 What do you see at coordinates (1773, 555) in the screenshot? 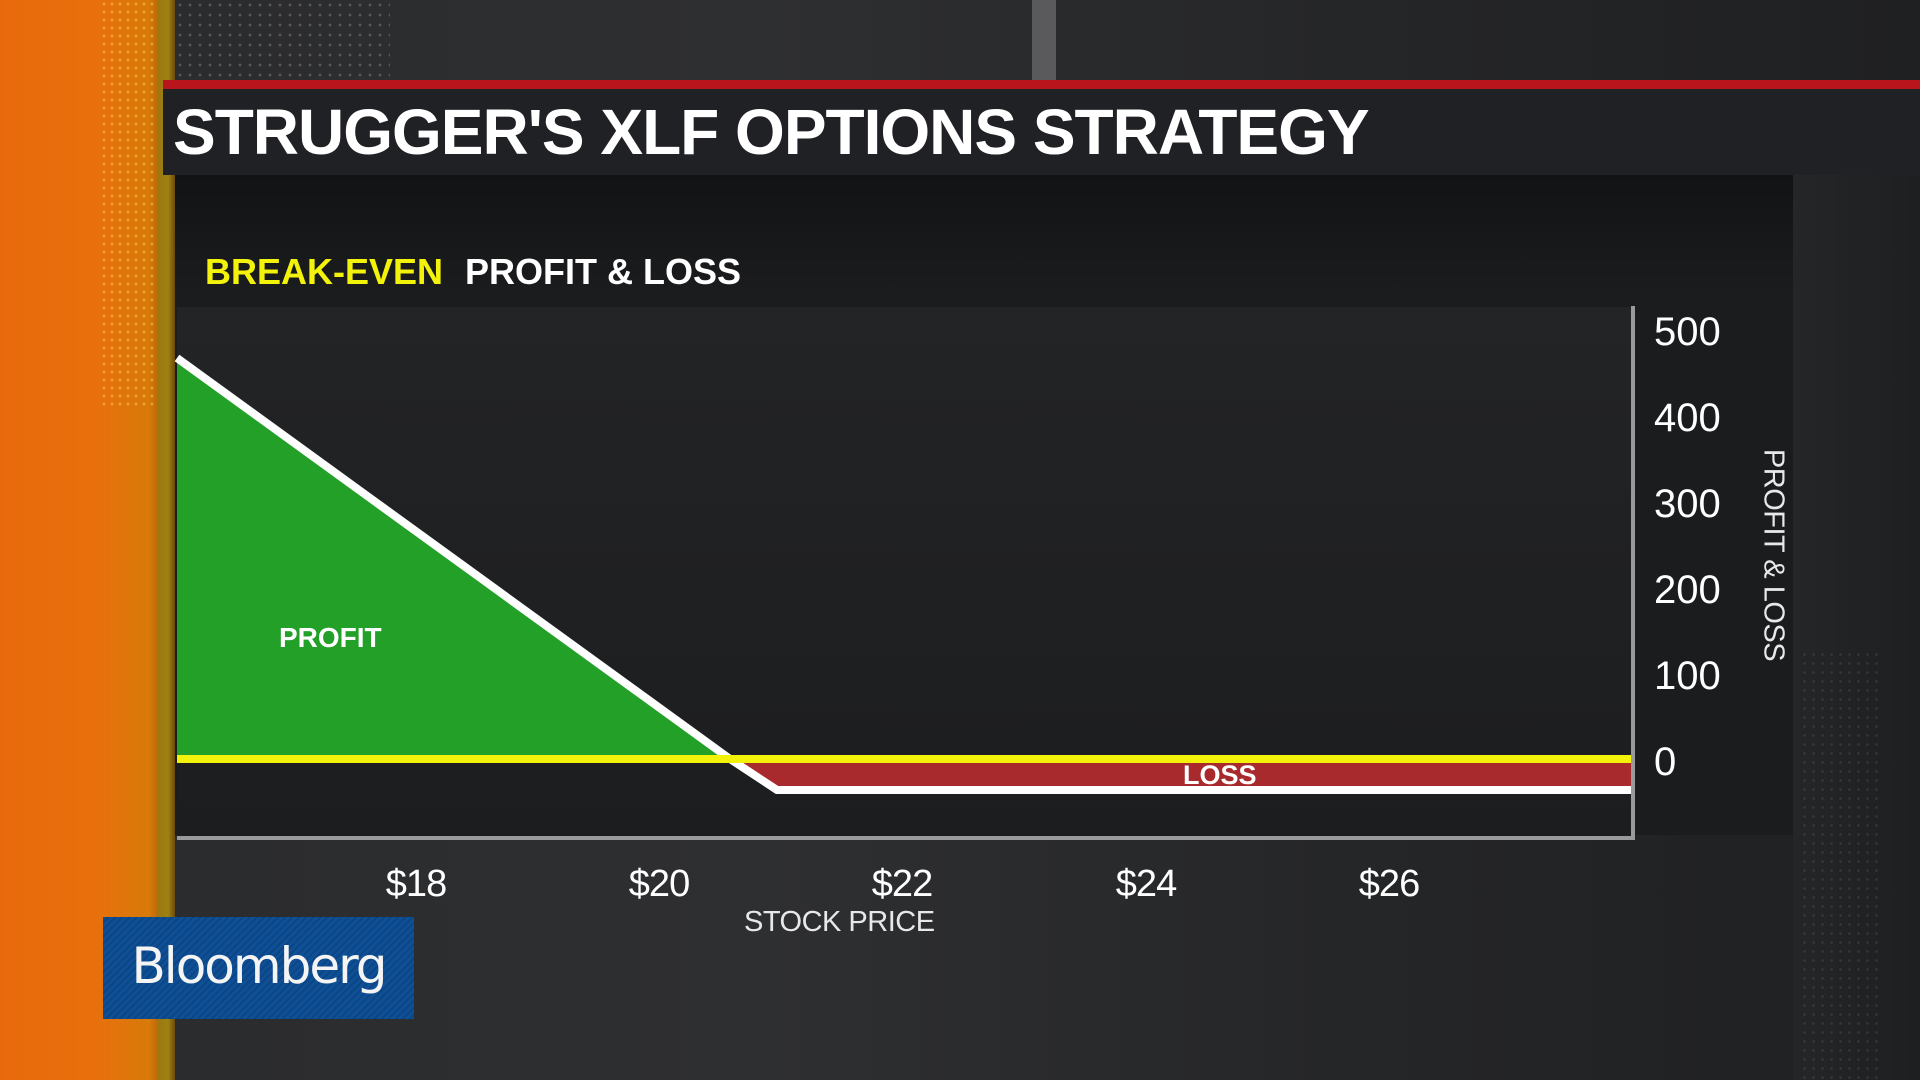
I see `y-axis-label: PROFIT & LOSS` at bounding box center [1773, 555].